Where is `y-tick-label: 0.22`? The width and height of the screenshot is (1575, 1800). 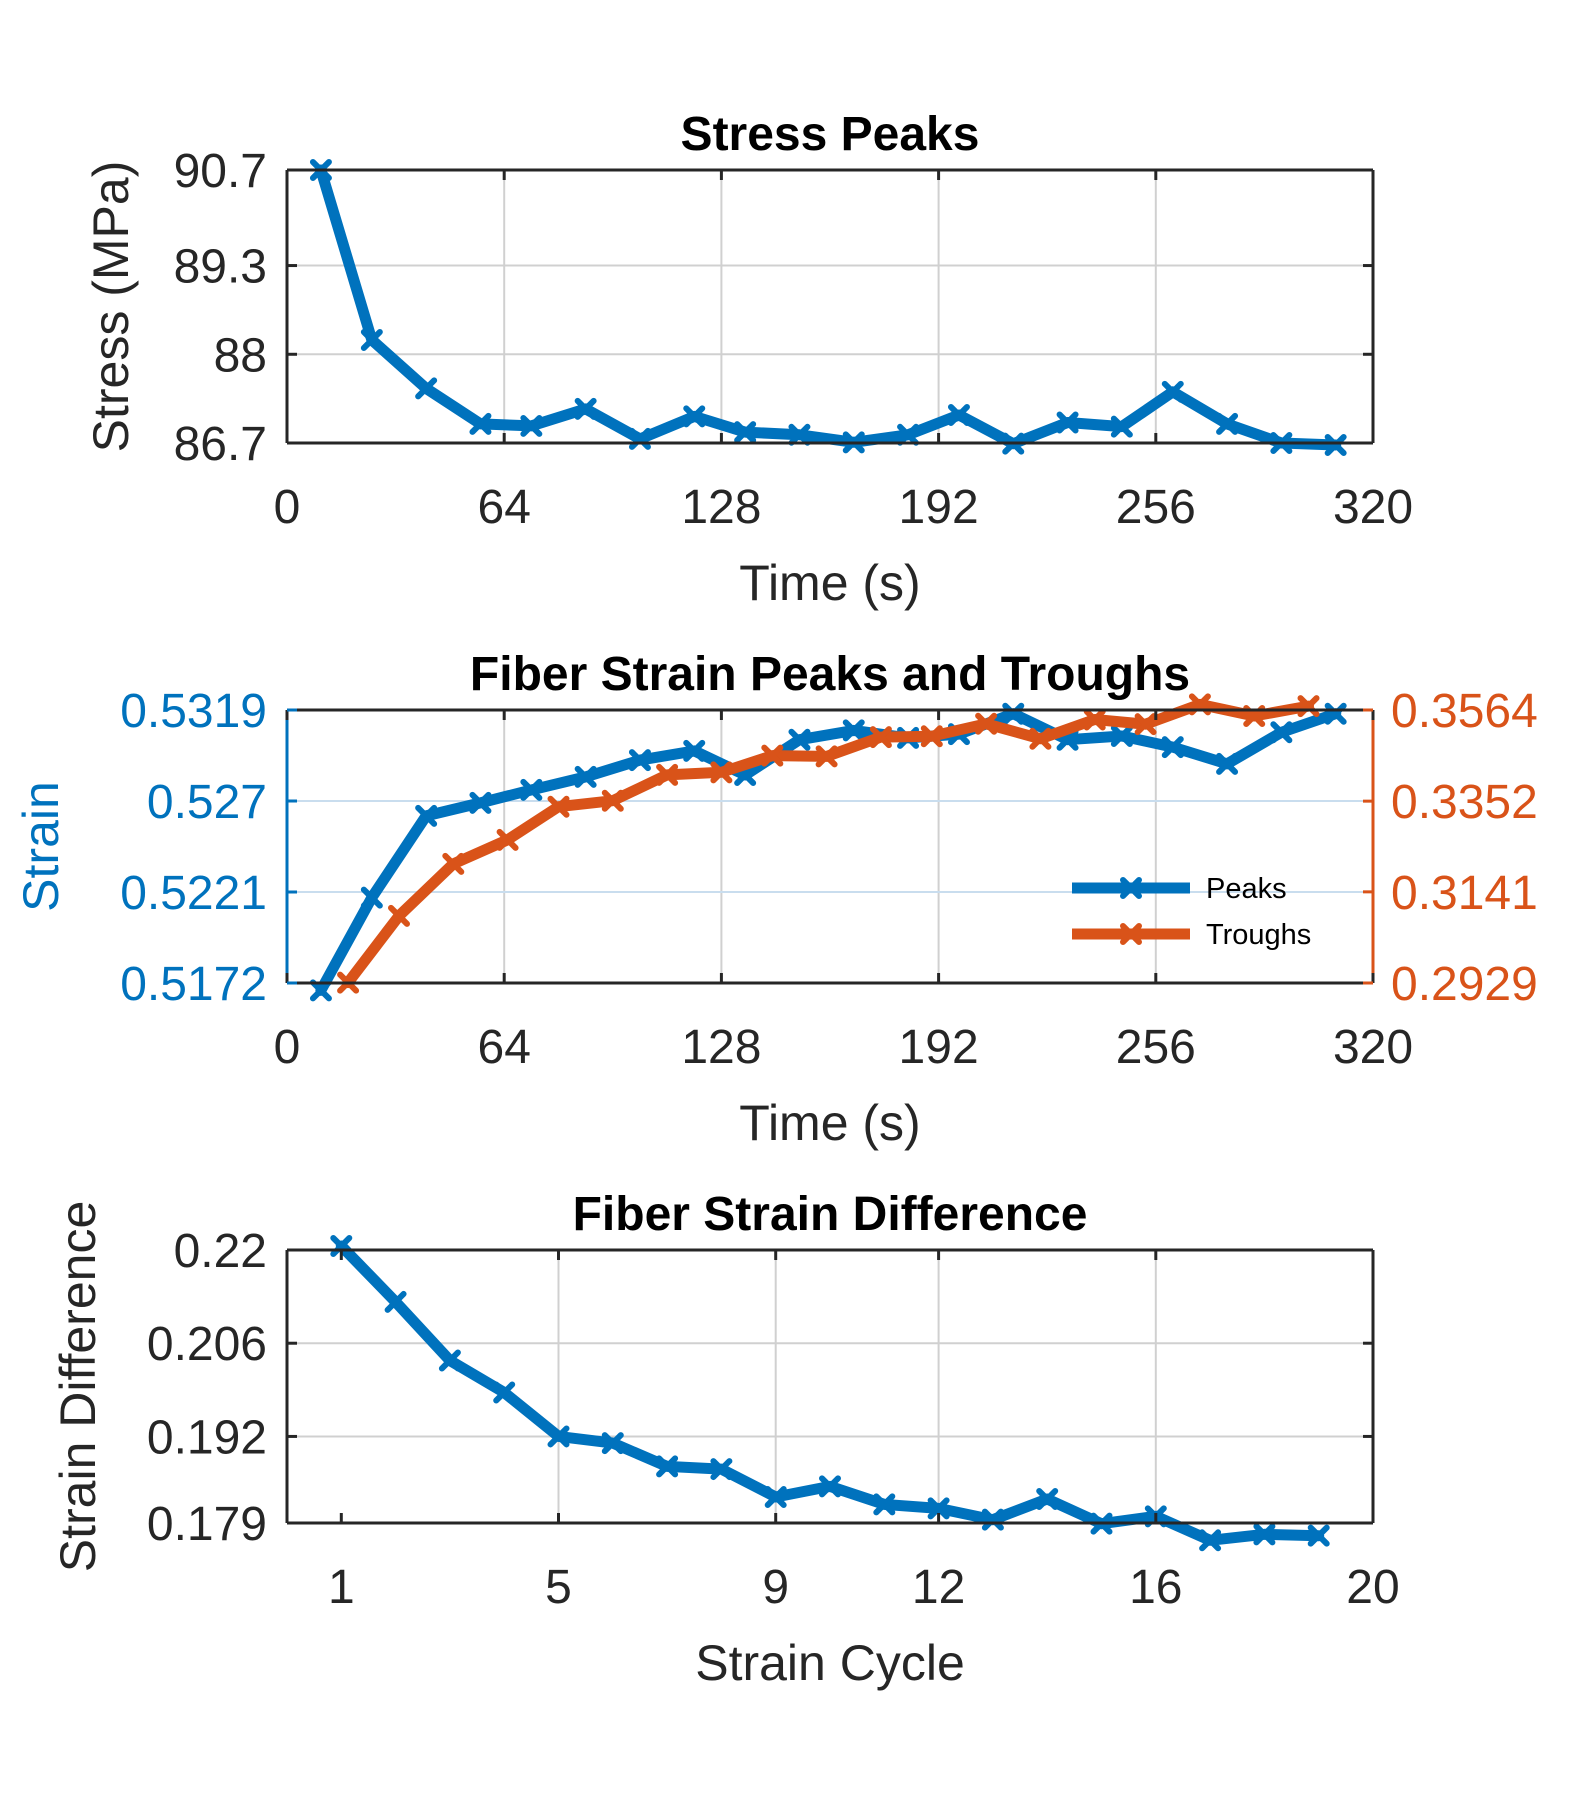 y-tick-label: 0.22 is located at coordinates (220, 1251).